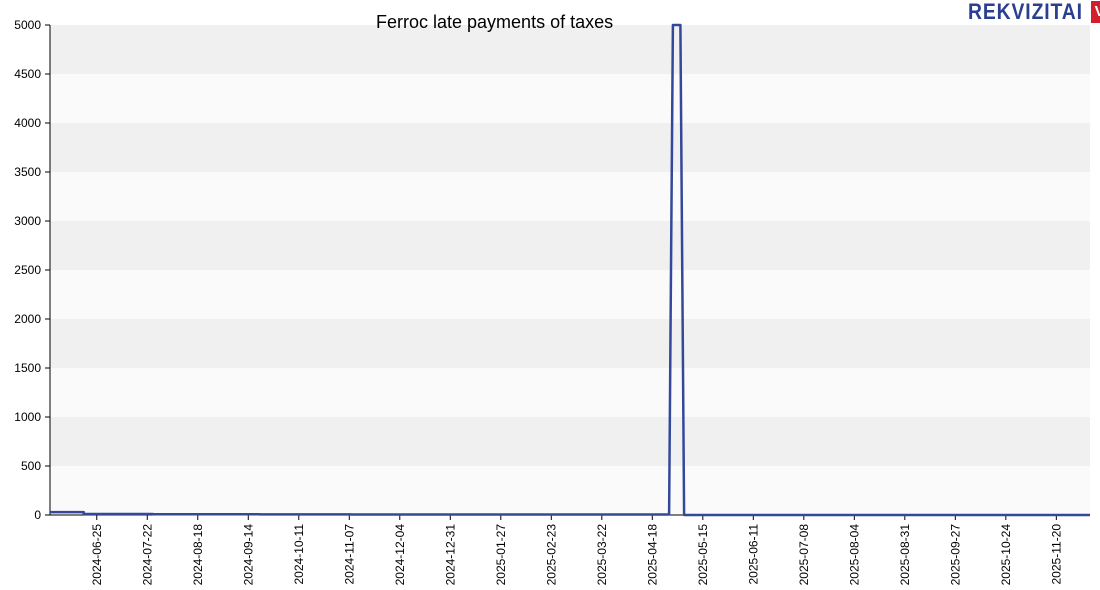 This screenshot has height=590, width=1100. Describe the element at coordinates (27, 319) in the screenshot. I see `y-tick-label: 2000` at that location.